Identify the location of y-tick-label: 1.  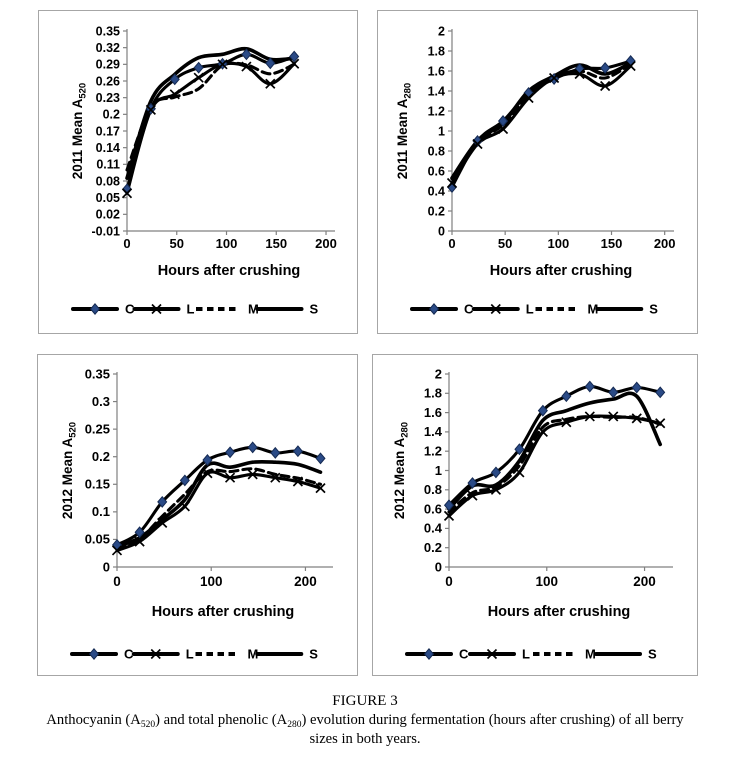
(441, 131).